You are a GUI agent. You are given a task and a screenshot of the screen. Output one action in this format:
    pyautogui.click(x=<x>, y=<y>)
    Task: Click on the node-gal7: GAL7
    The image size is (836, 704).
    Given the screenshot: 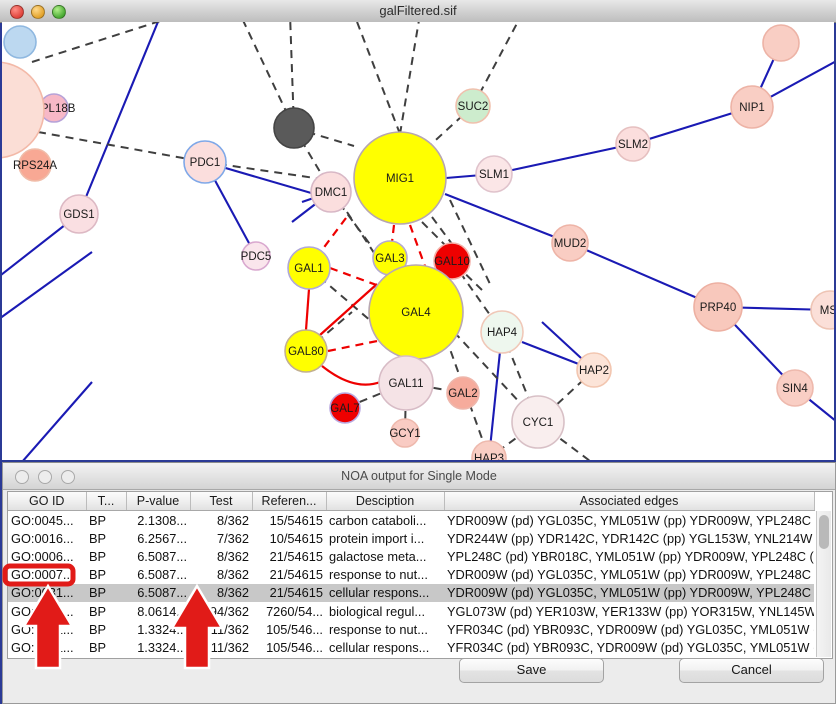 What is the action you would take?
    pyautogui.click(x=345, y=408)
    